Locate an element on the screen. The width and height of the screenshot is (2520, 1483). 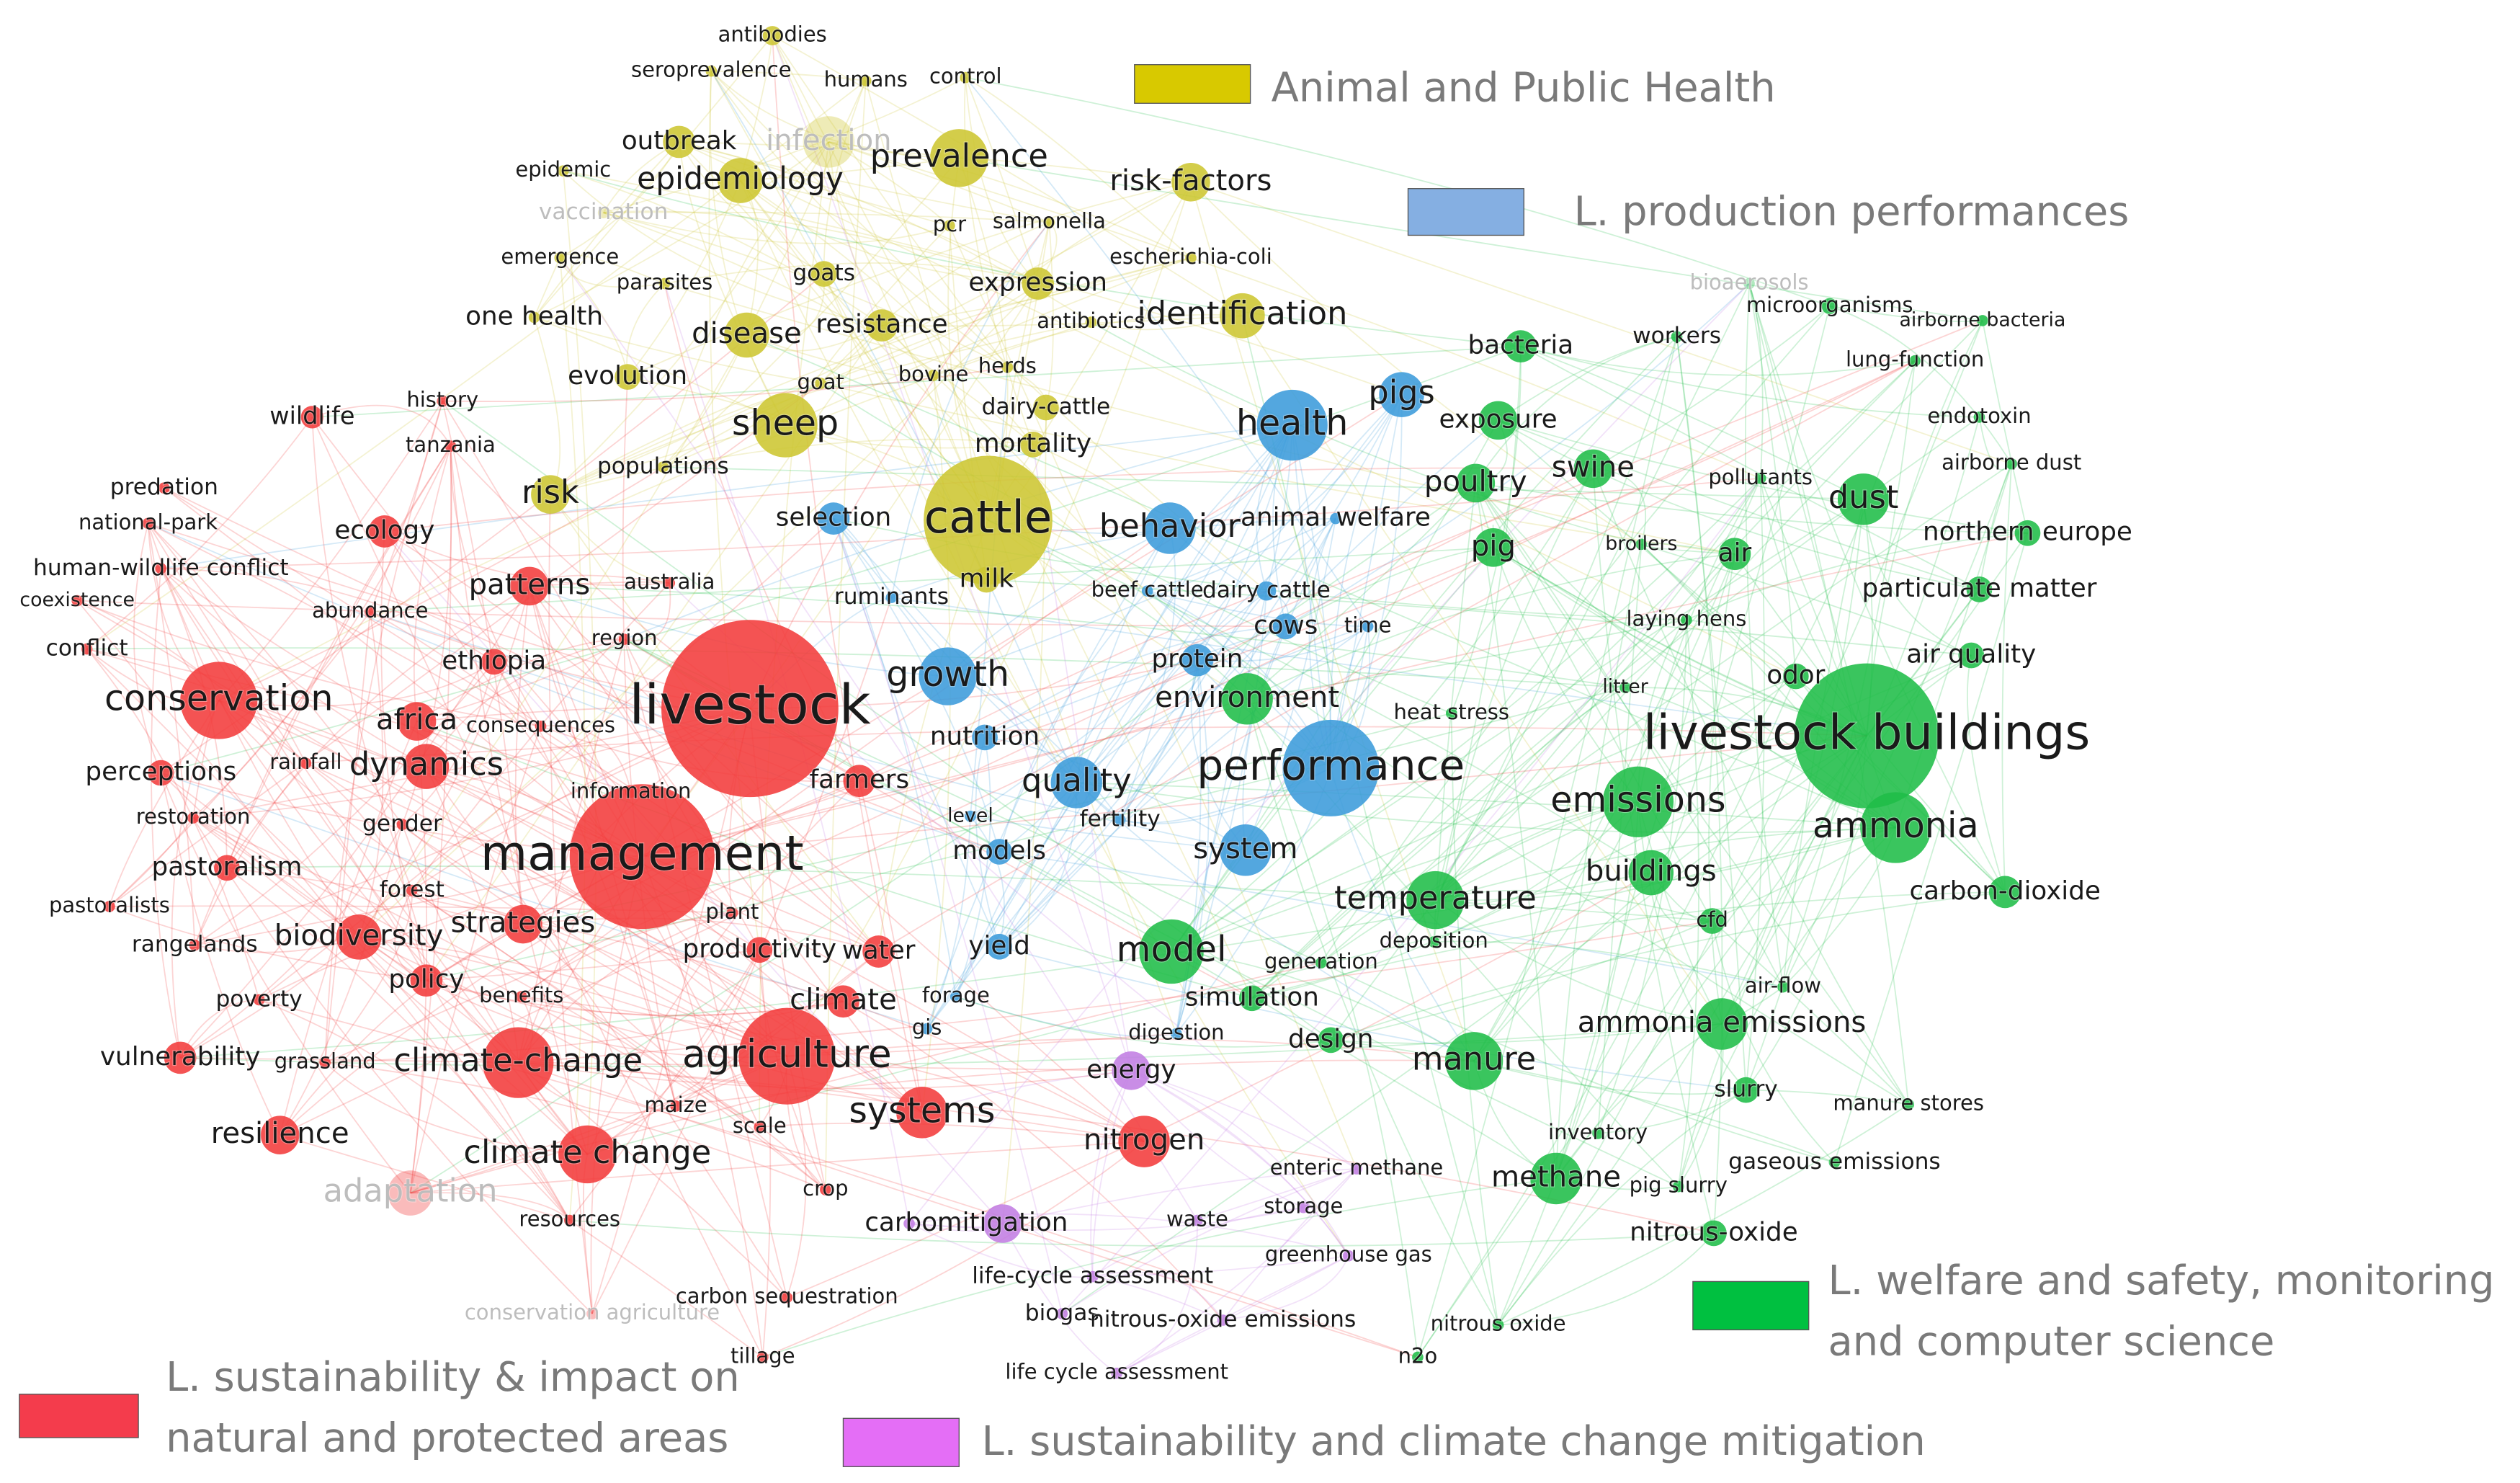
node-label: history is located at coordinates (442, 400).